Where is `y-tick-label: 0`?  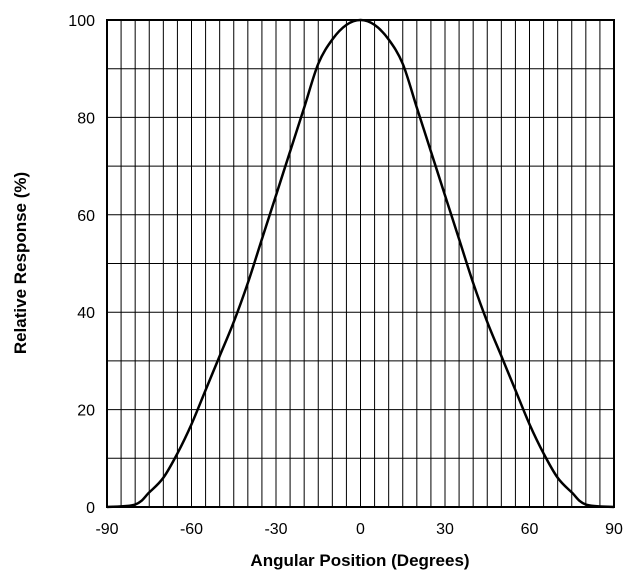
y-tick-label: 0 is located at coordinates (90, 508).